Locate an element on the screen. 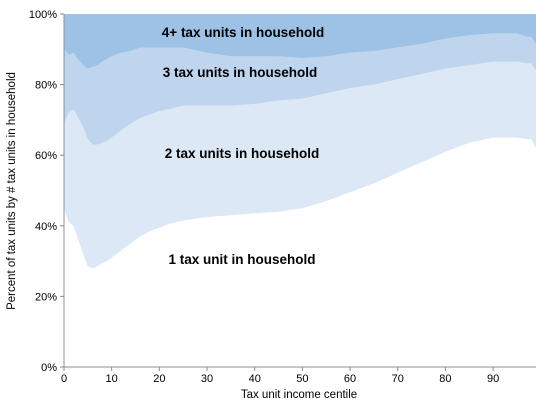  series-label-1: 1 tax unit in household is located at coordinates (241, 259).